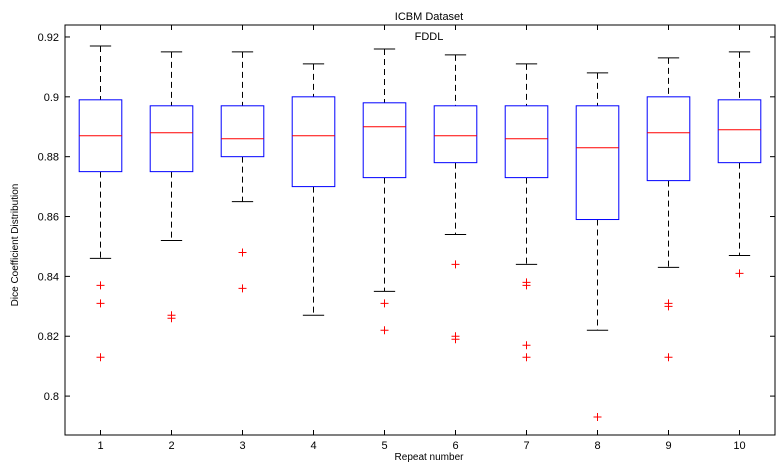 The height and width of the screenshot is (462, 783). Describe the element at coordinates (100, 446) in the screenshot. I see `x-tick-label: 1` at that location.